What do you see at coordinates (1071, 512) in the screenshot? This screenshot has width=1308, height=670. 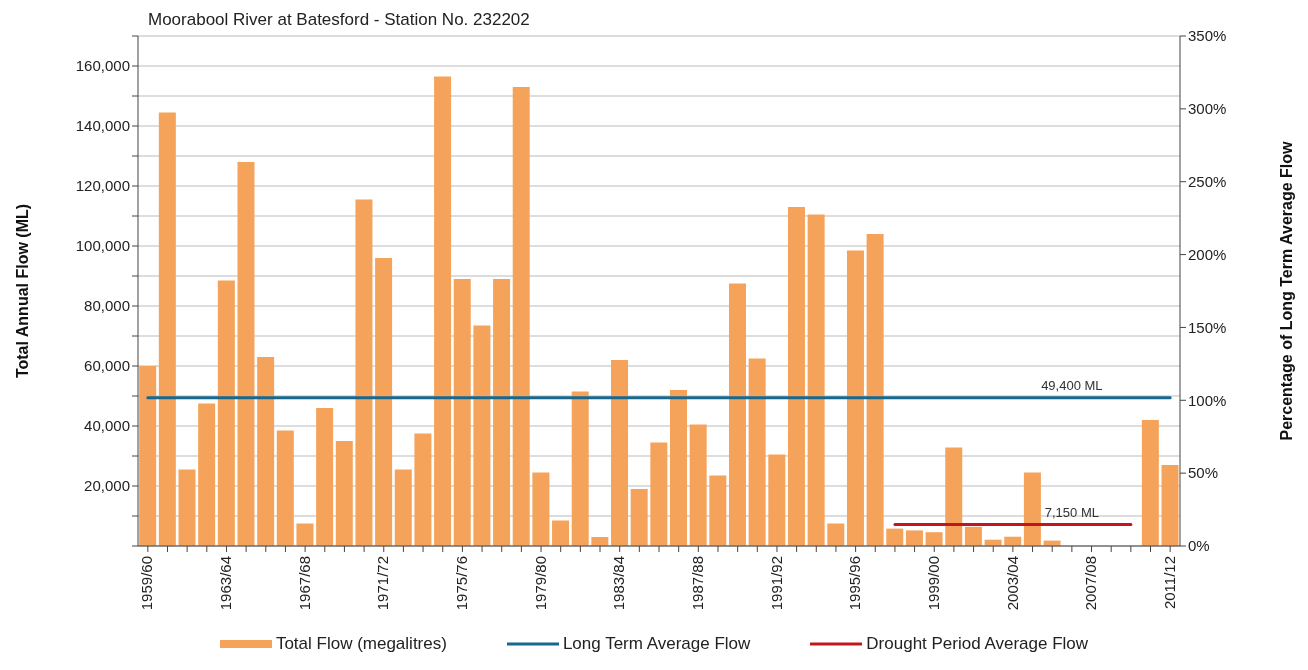 I see `annotation: 7,150 ML` at bounding box center [1071, 512].